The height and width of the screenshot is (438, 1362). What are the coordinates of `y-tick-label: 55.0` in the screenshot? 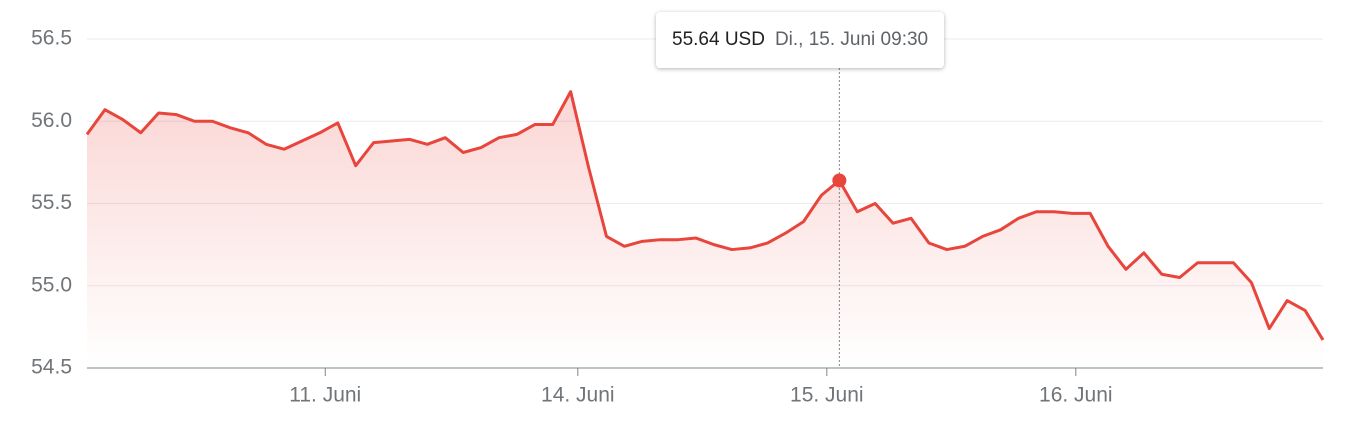 It's located at (51, 284).